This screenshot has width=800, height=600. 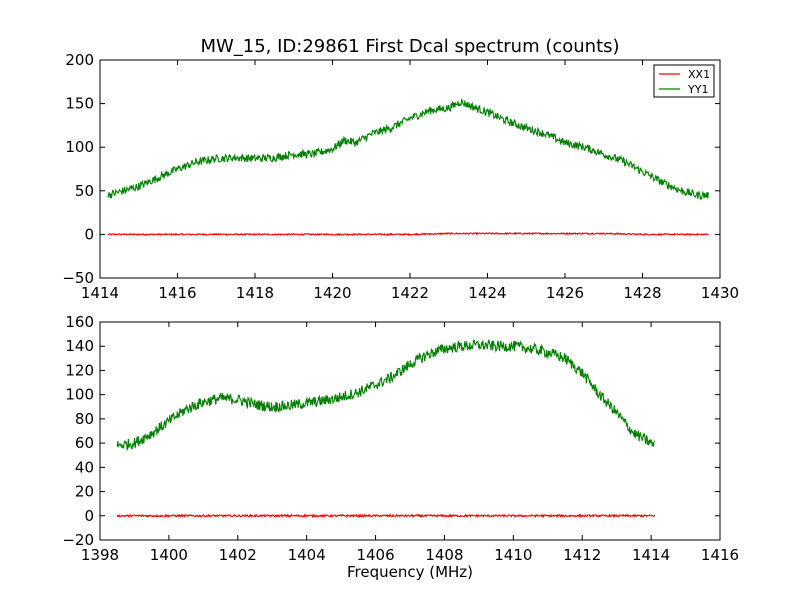 What do you see at coordinates (79, 104) in the screenshot?
I see `y-tick-label: 150` at bounding box center [79, 104].